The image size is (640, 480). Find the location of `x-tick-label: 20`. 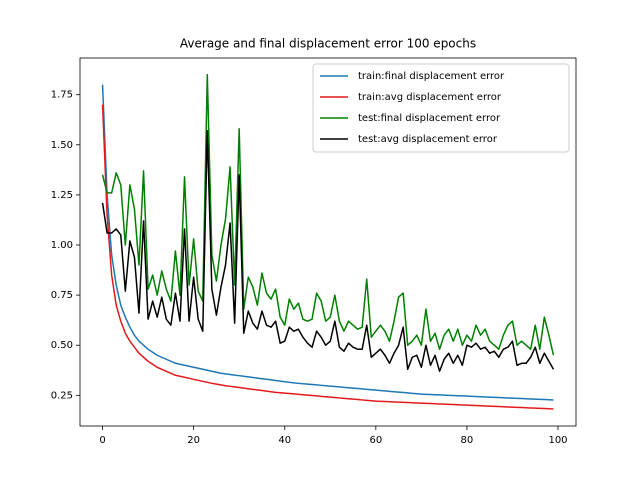

x-tick-label: 20 is located at coordinates (193, 440).